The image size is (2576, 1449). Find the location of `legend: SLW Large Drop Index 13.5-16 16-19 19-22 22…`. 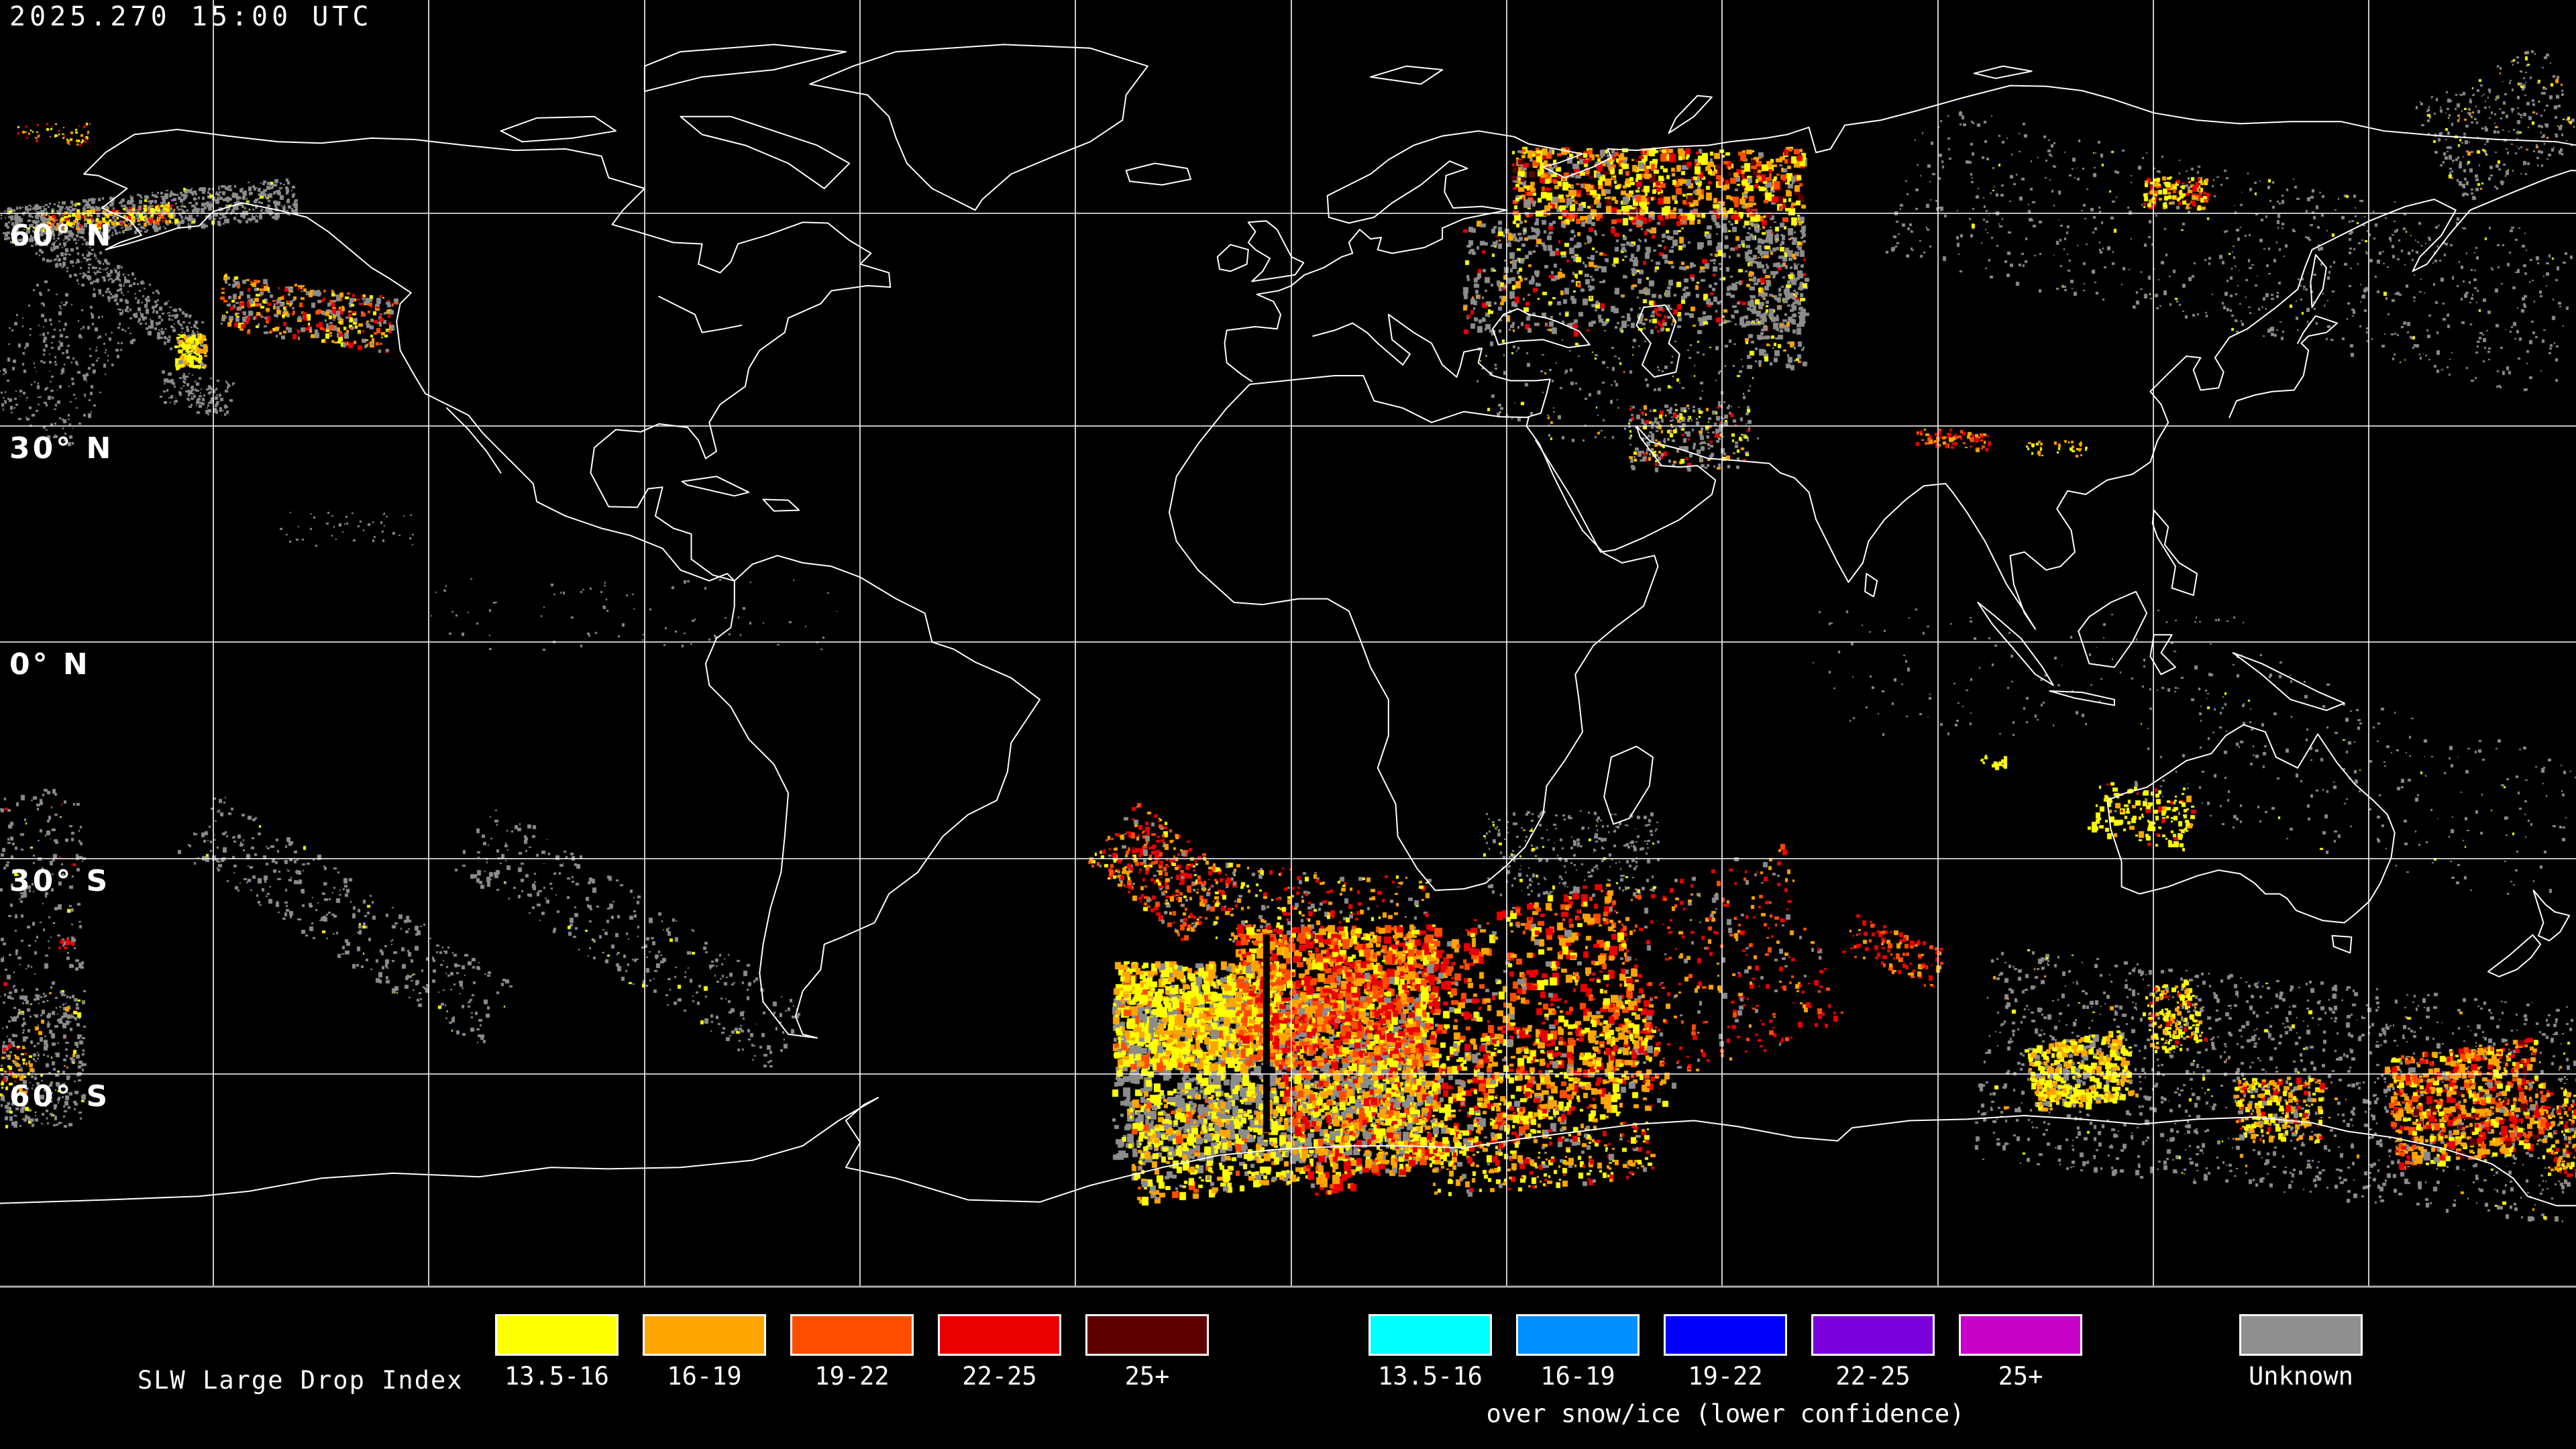

legend: SLW Large Drop Index 13.5-16 16-19 19-22 22… is located at coordinates (1288, 1368).